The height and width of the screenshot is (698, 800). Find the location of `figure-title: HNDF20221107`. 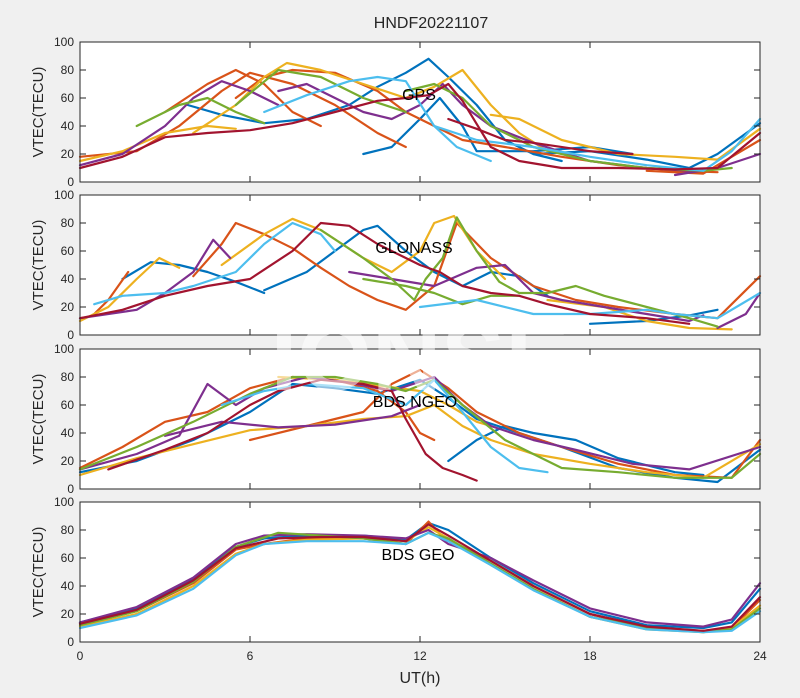

figure-title: HNDF20221107 is located at coordinates (431, 23).